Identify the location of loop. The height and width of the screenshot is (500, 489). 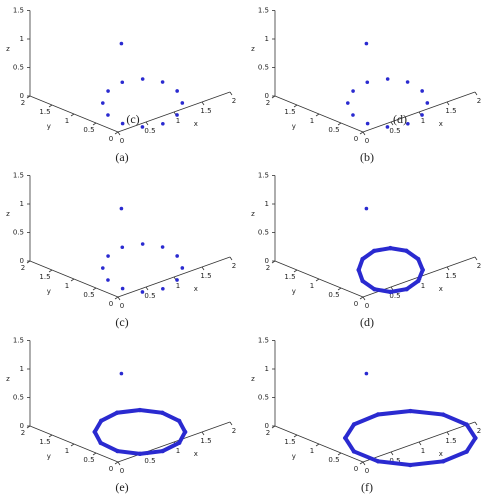
(390, 270).